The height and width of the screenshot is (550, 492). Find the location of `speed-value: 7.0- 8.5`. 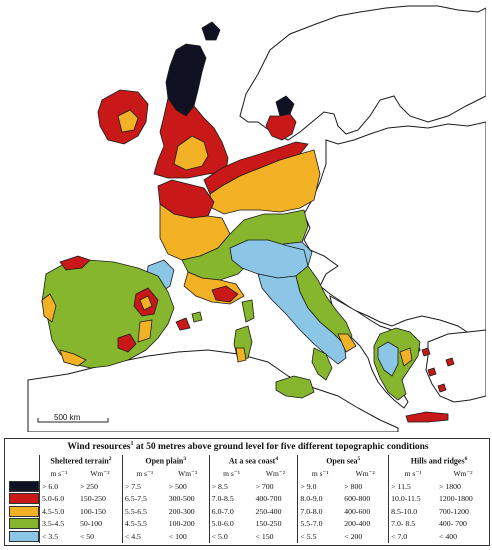

speed-value: 7.0- 8.5 is located at coordinates (412, 523).